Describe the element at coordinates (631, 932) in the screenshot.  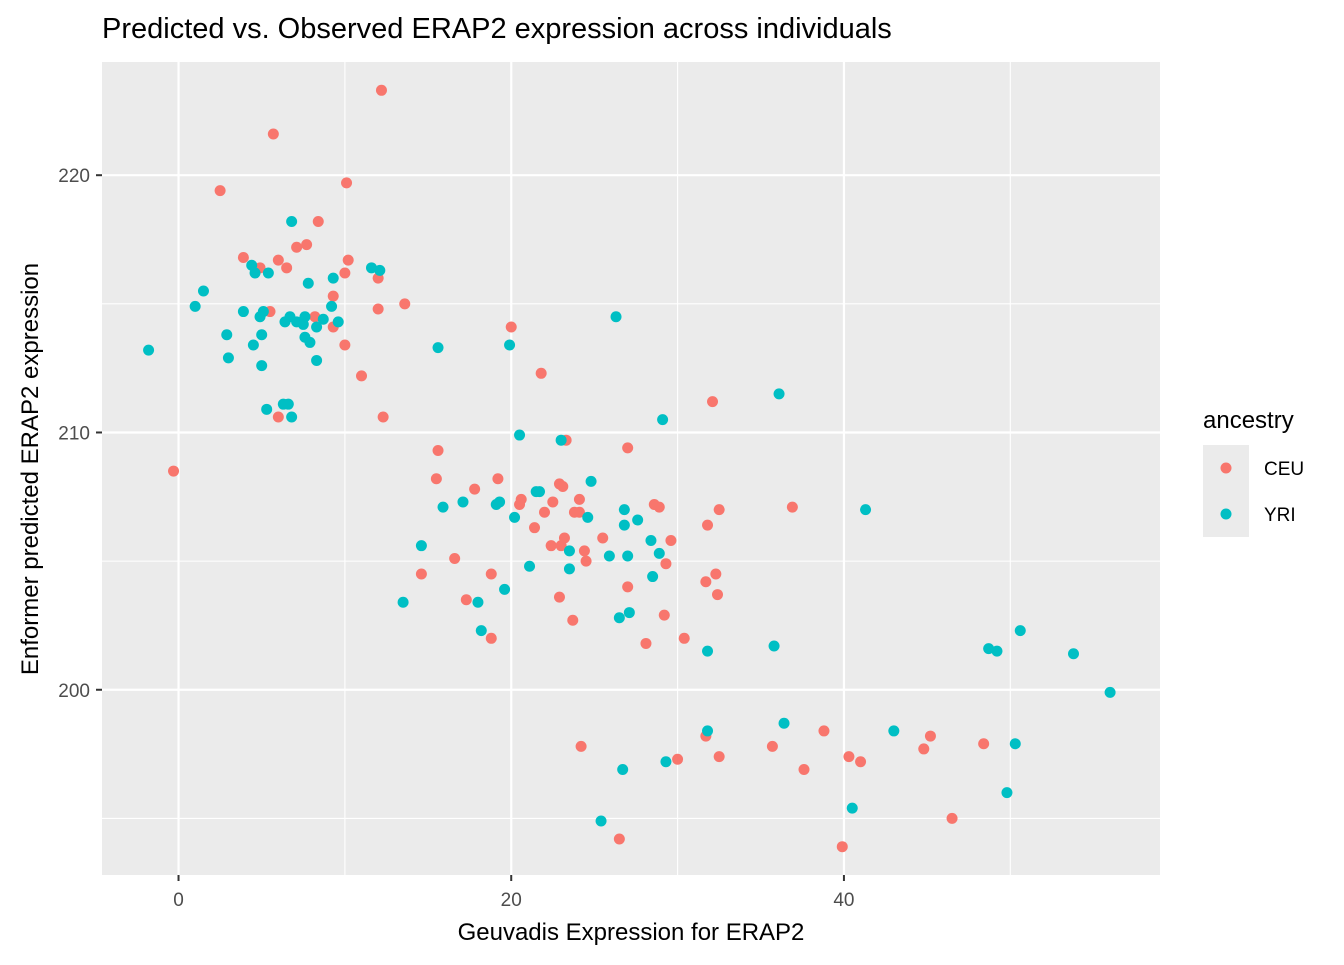
I see `x-axis-label: Geuvadis Expression for ERAP2` at that location.